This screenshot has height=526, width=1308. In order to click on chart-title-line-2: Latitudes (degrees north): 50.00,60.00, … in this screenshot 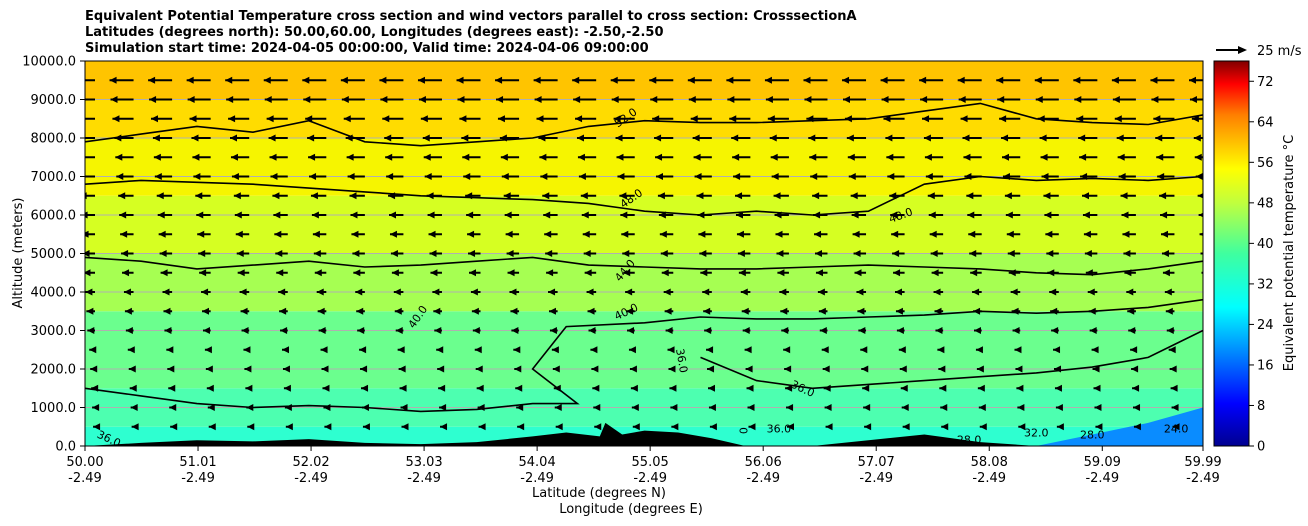, I will do `click(374, 32)`.